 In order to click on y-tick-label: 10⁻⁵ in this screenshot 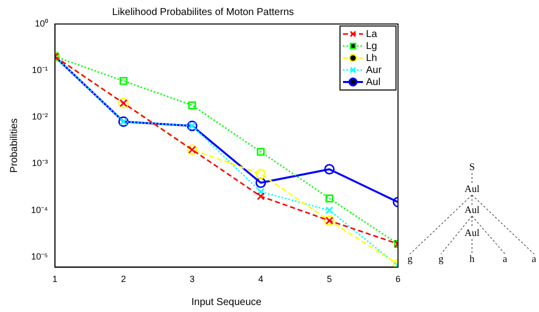, I will do `click(39, 256)`.